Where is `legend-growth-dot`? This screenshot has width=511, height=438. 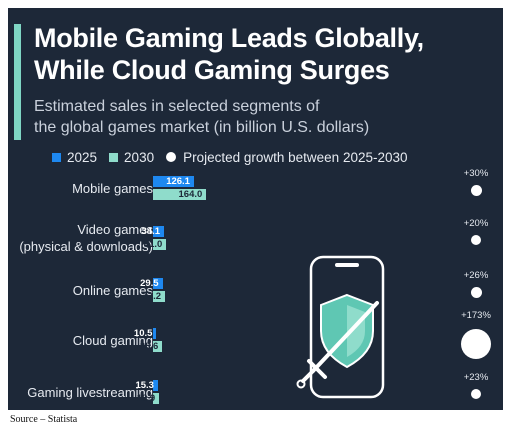
legend-growth-dot is located at coordinates (171, 157).